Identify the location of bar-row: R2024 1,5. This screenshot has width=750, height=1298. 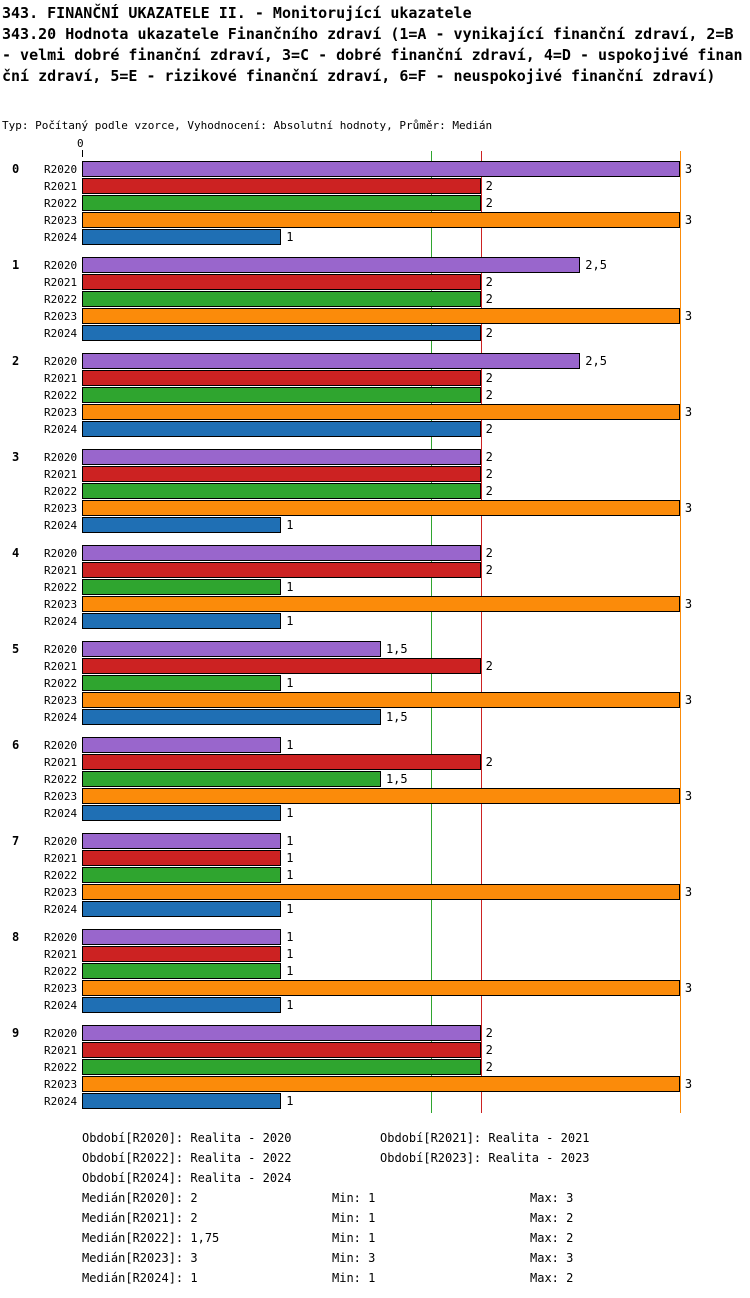
(375, 717).